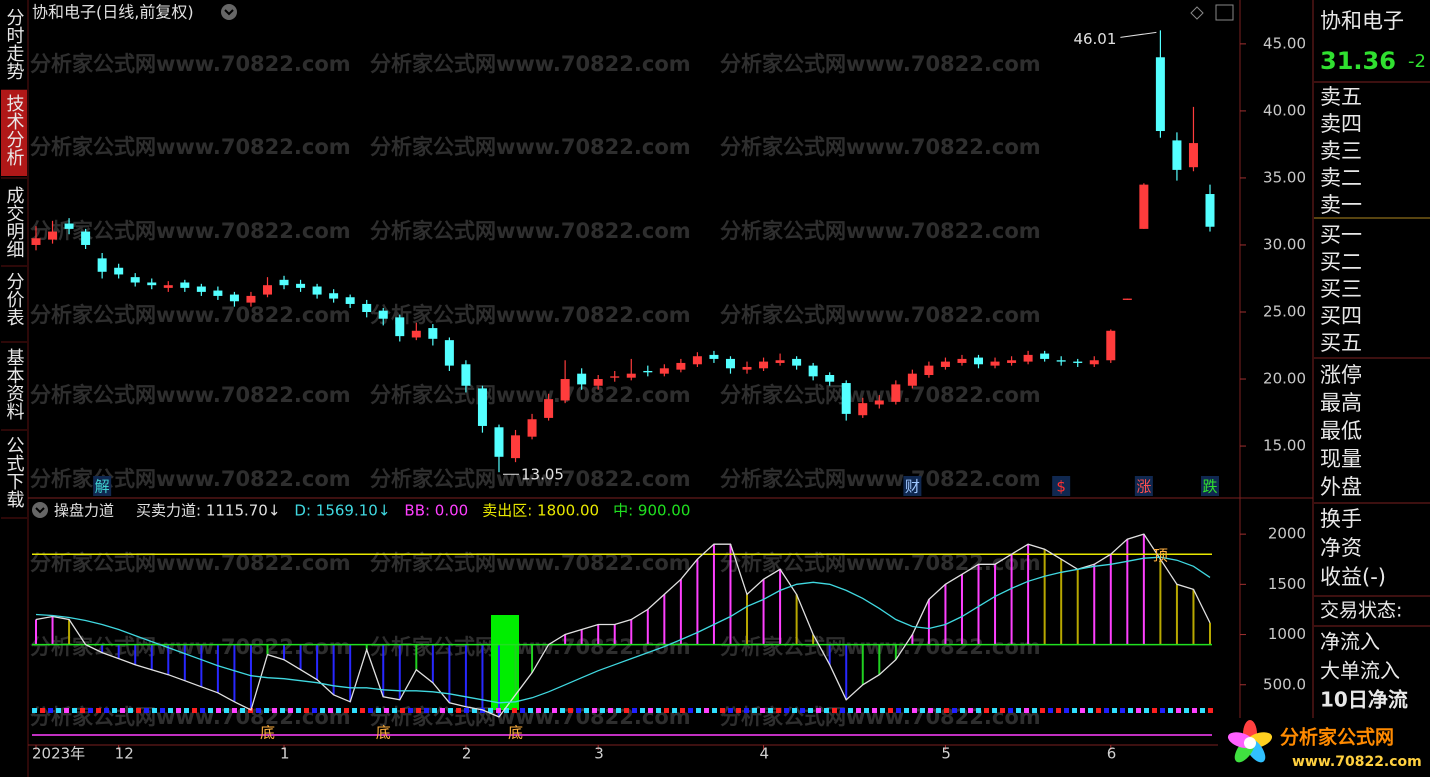 Image resolution: width=1430 pixels, height=777 pixels. I want to click on event-bg, so click(1061, 486).